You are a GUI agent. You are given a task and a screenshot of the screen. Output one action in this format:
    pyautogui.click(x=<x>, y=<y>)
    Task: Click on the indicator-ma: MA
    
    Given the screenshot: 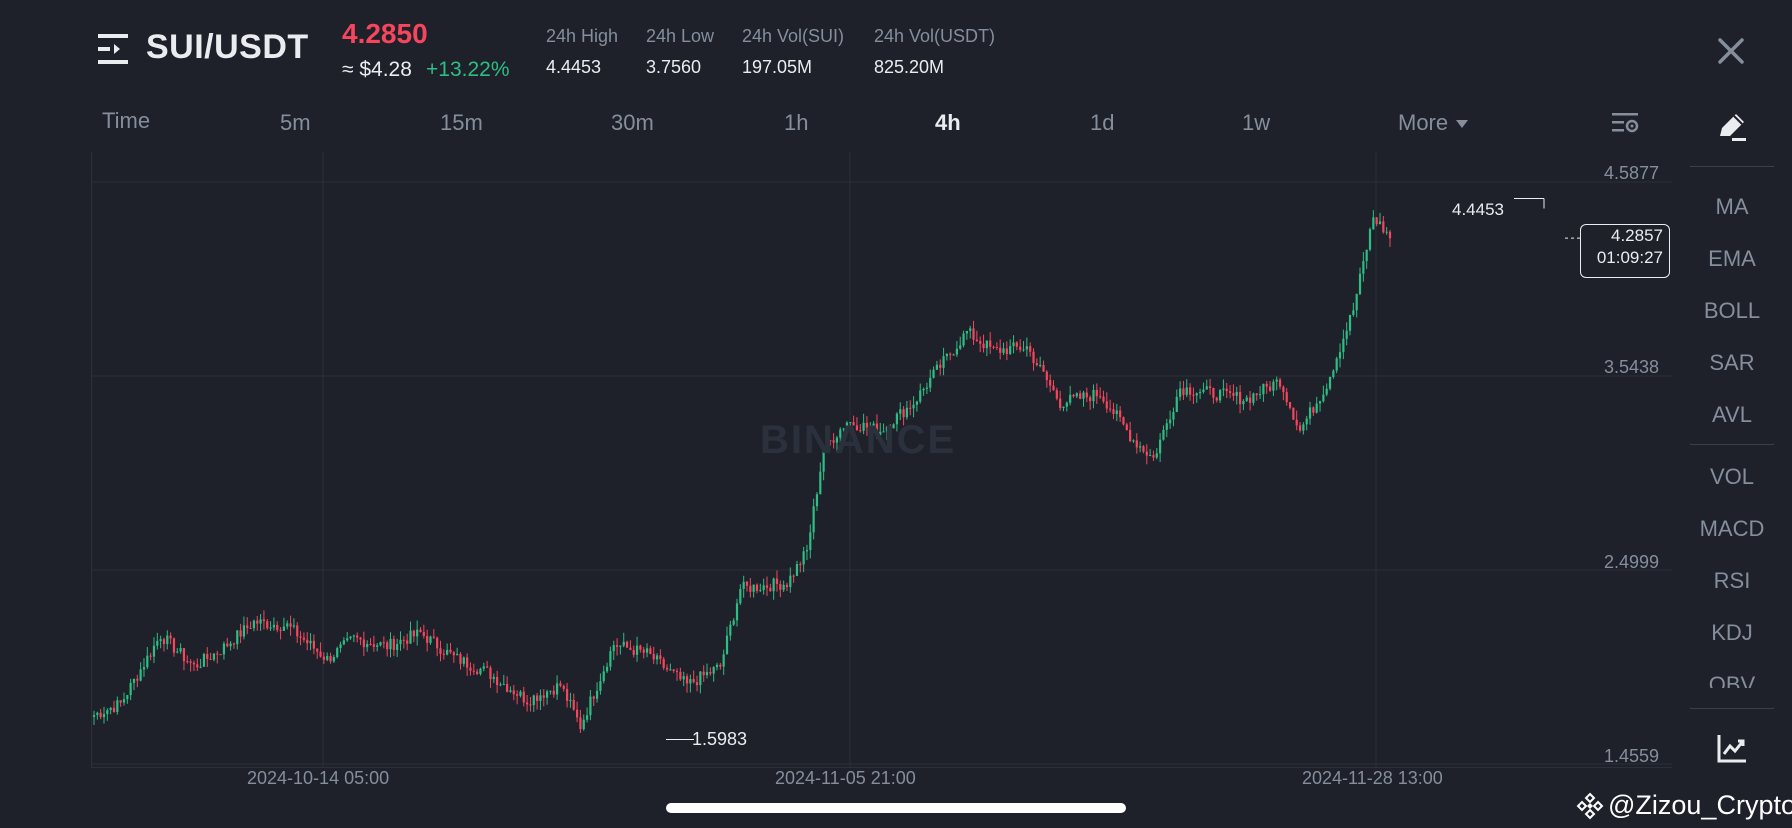 What is the action you would take?
    pyautogui.click(x=1732, y=206)
    